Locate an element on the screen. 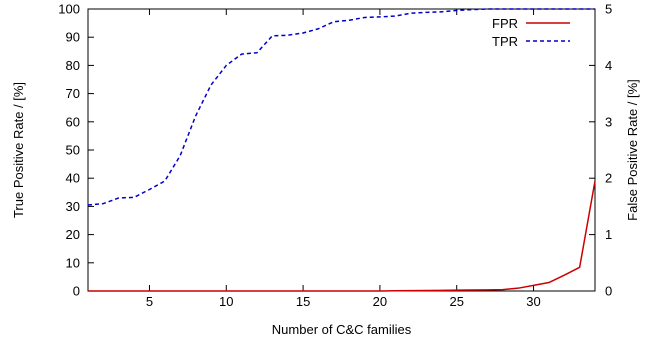  y-tick-label: 50 is located at coordinates (73, 150).